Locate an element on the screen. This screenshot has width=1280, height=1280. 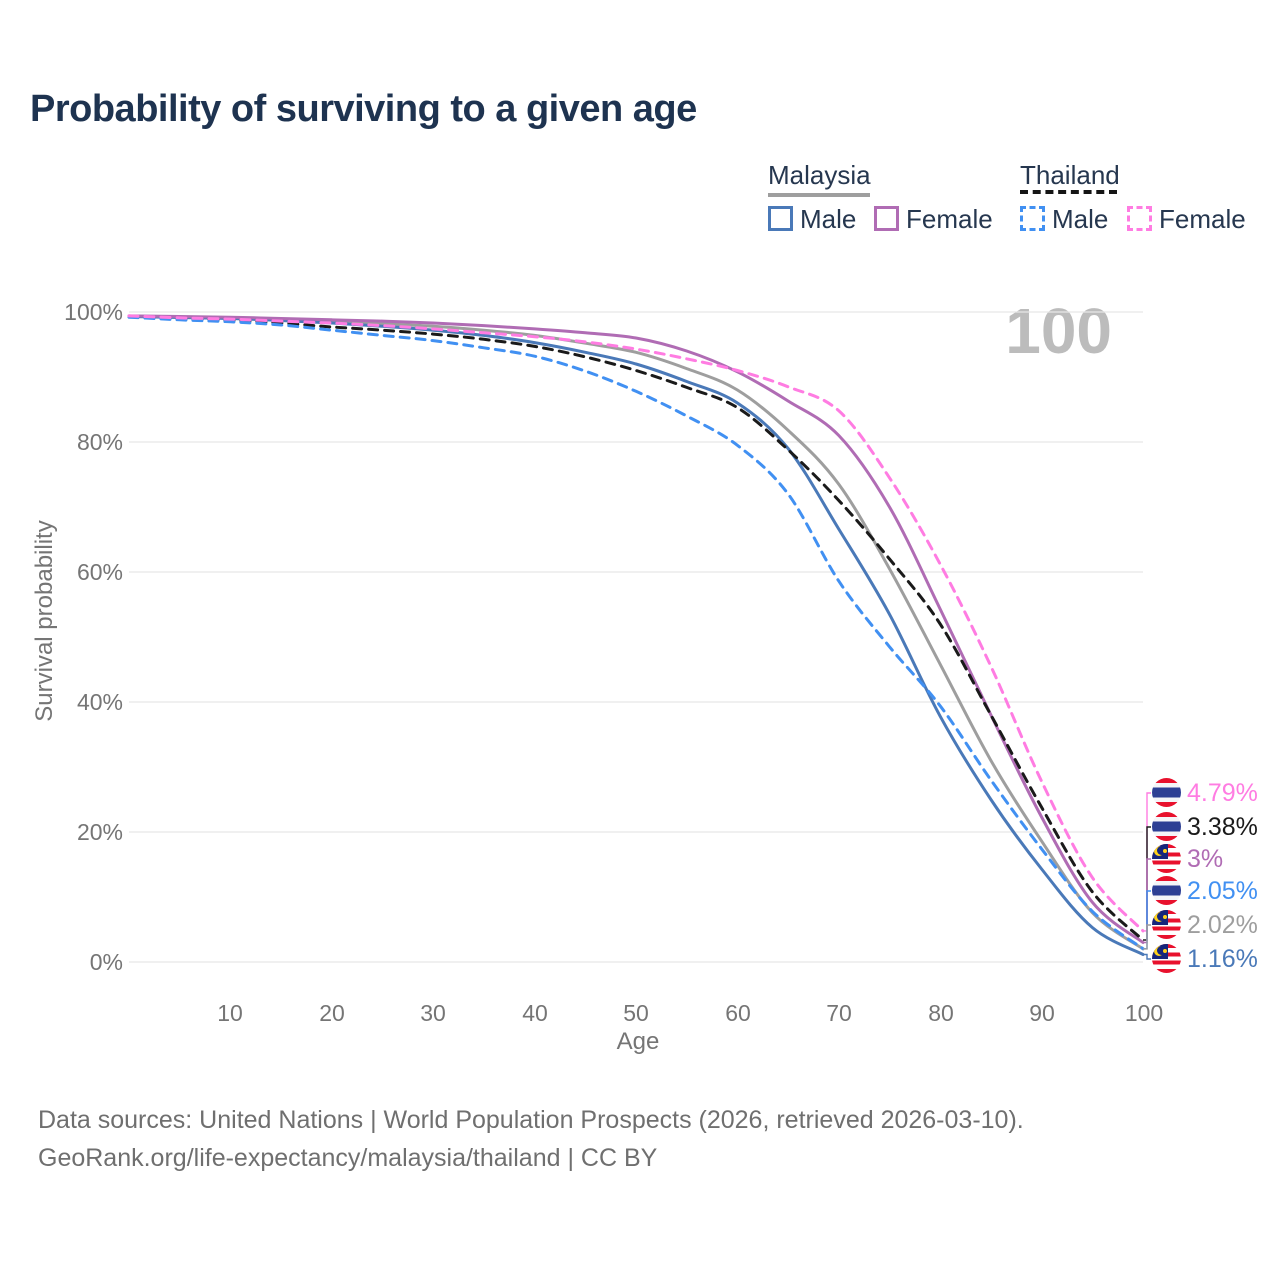
legend-group-thailand: Thailand is located at coordinates (1070, 175).